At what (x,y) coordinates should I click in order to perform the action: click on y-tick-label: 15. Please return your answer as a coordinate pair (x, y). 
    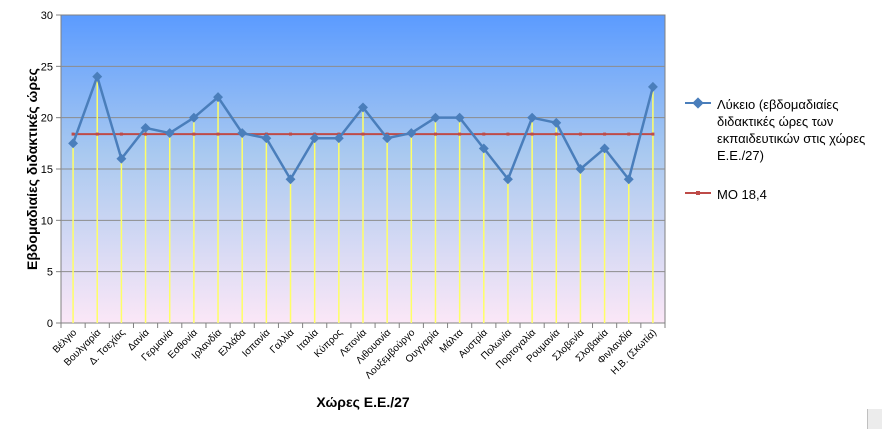
    Looking at the image, I should click on (47, 170).